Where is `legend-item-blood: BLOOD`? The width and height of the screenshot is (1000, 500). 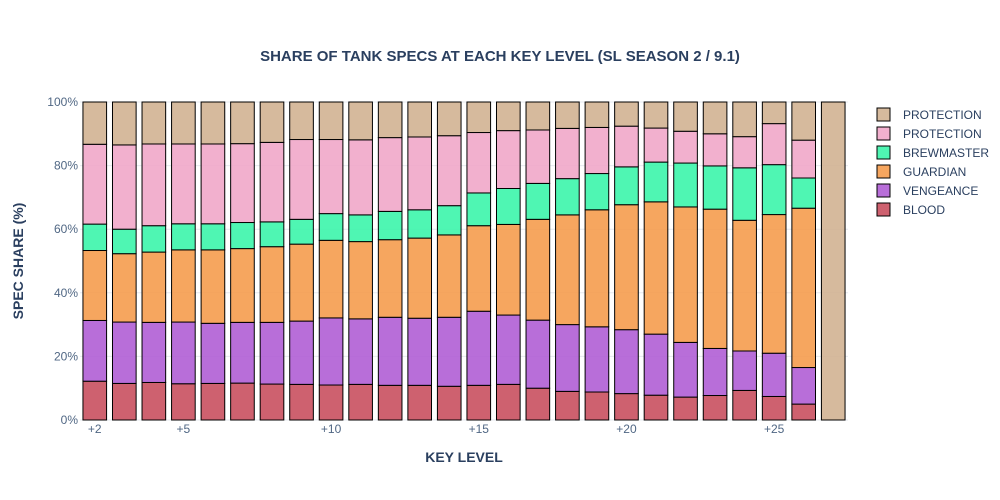 legend-item-blood: BLOOD is located at coordinates (910, 209).